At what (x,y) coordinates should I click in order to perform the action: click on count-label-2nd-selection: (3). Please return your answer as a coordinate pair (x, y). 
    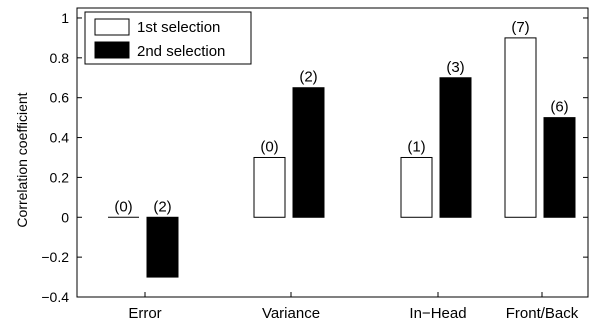
    Looking at the image, I should click on (455, 67).